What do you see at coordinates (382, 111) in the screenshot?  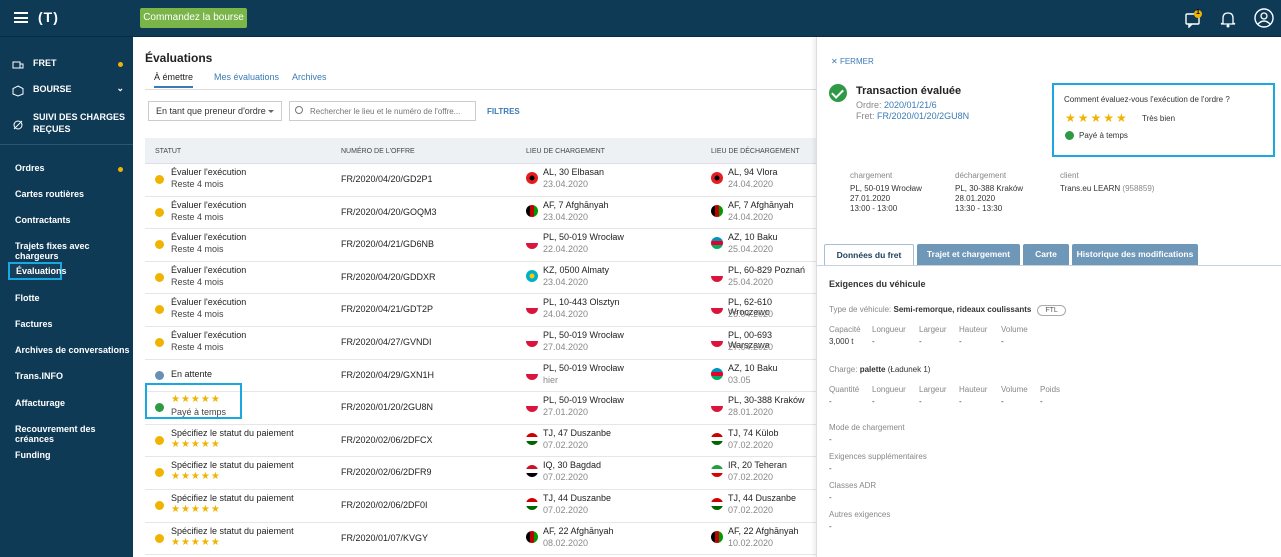 I see `search-input` at bounding box center [382, 111].